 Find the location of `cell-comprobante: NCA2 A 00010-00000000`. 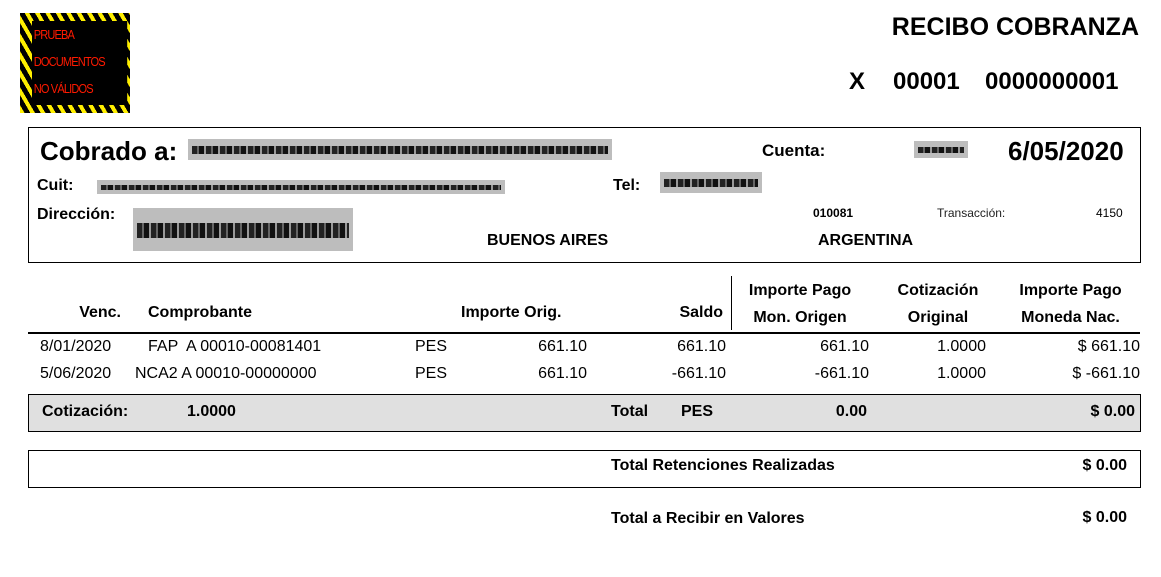

cell-comprobante: NCA2 A 00010-00000000 is located at coordinates (226, 373).